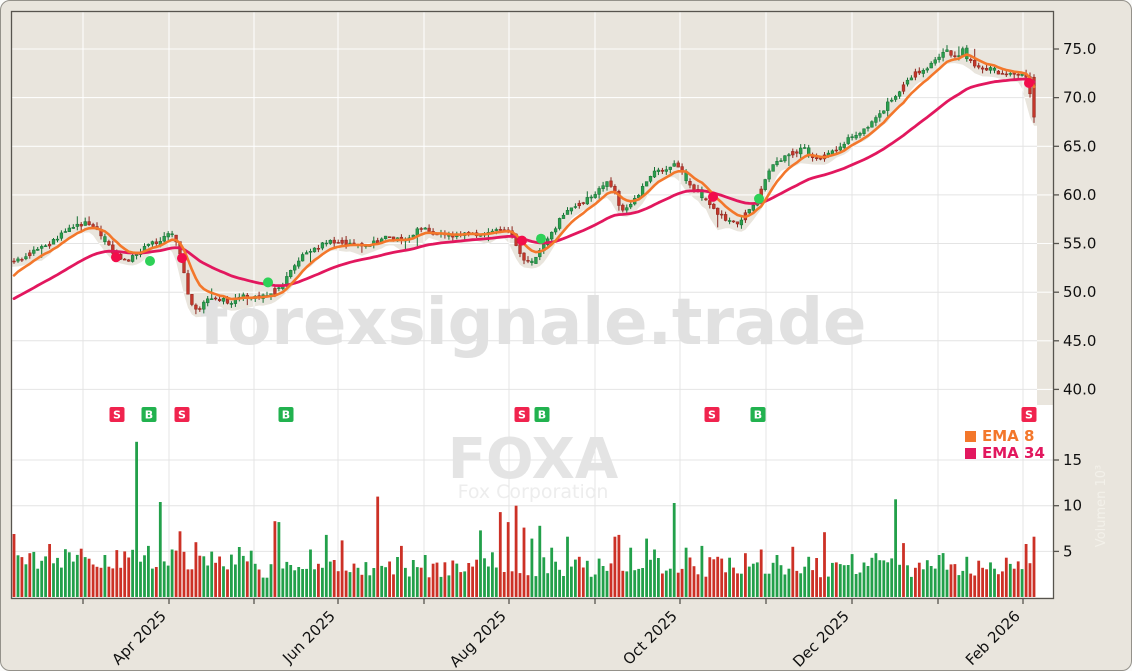 Image resolution: width=1132 pixels, height=671 pixels. What do you see at coordinates (993, 638) in the screenshot?
I see `x-tick-label: Feb 2026` at bounding box center [993, 638].